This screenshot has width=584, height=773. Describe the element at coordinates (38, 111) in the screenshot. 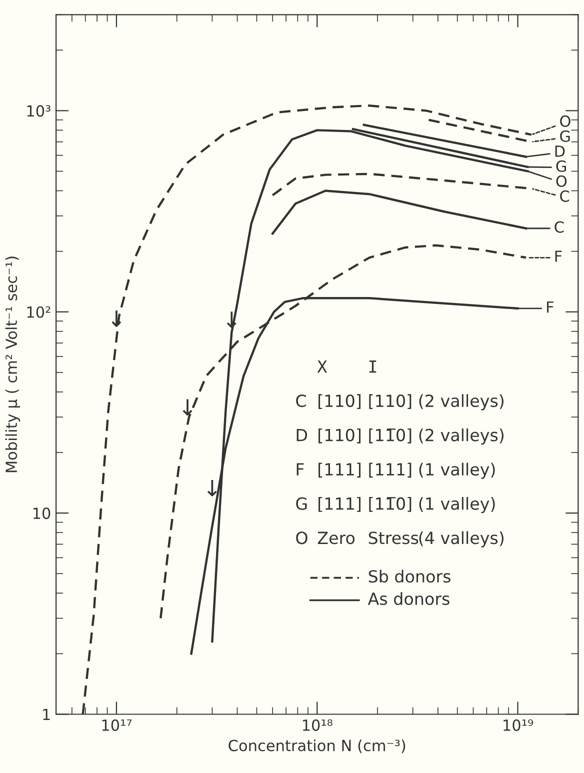

I see `y-tick-label: 10³` at that location.